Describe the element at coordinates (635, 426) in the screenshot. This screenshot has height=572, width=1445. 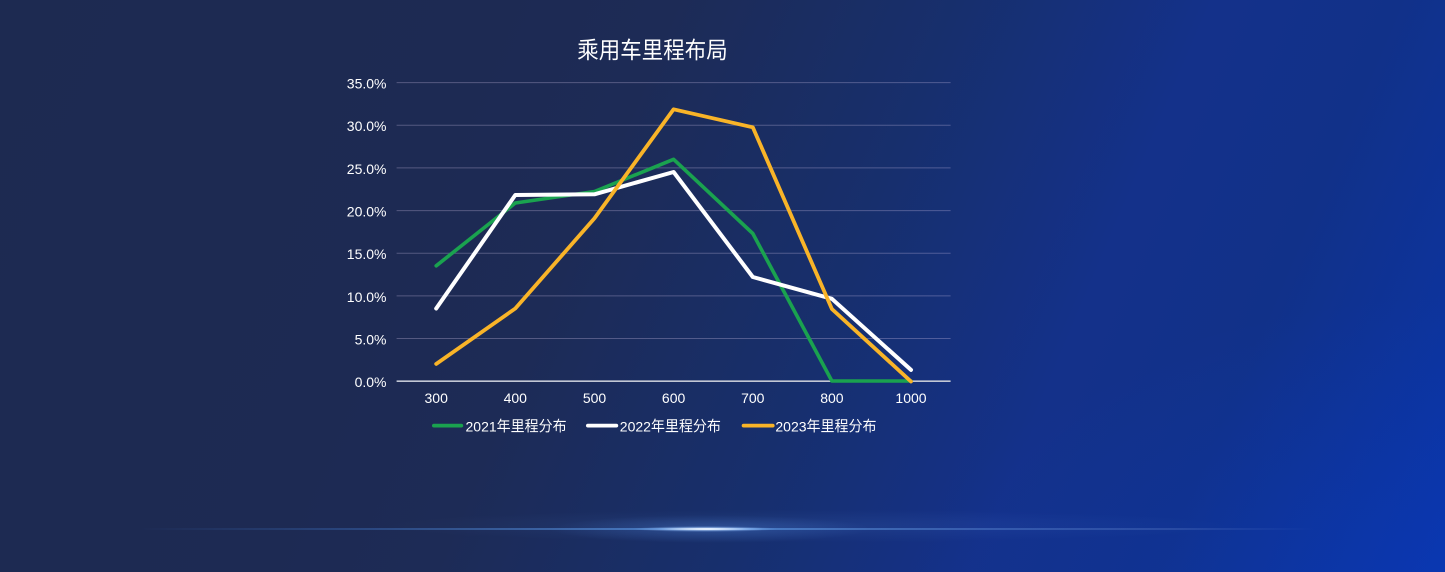
I see `svg-text: 2022` at that location.